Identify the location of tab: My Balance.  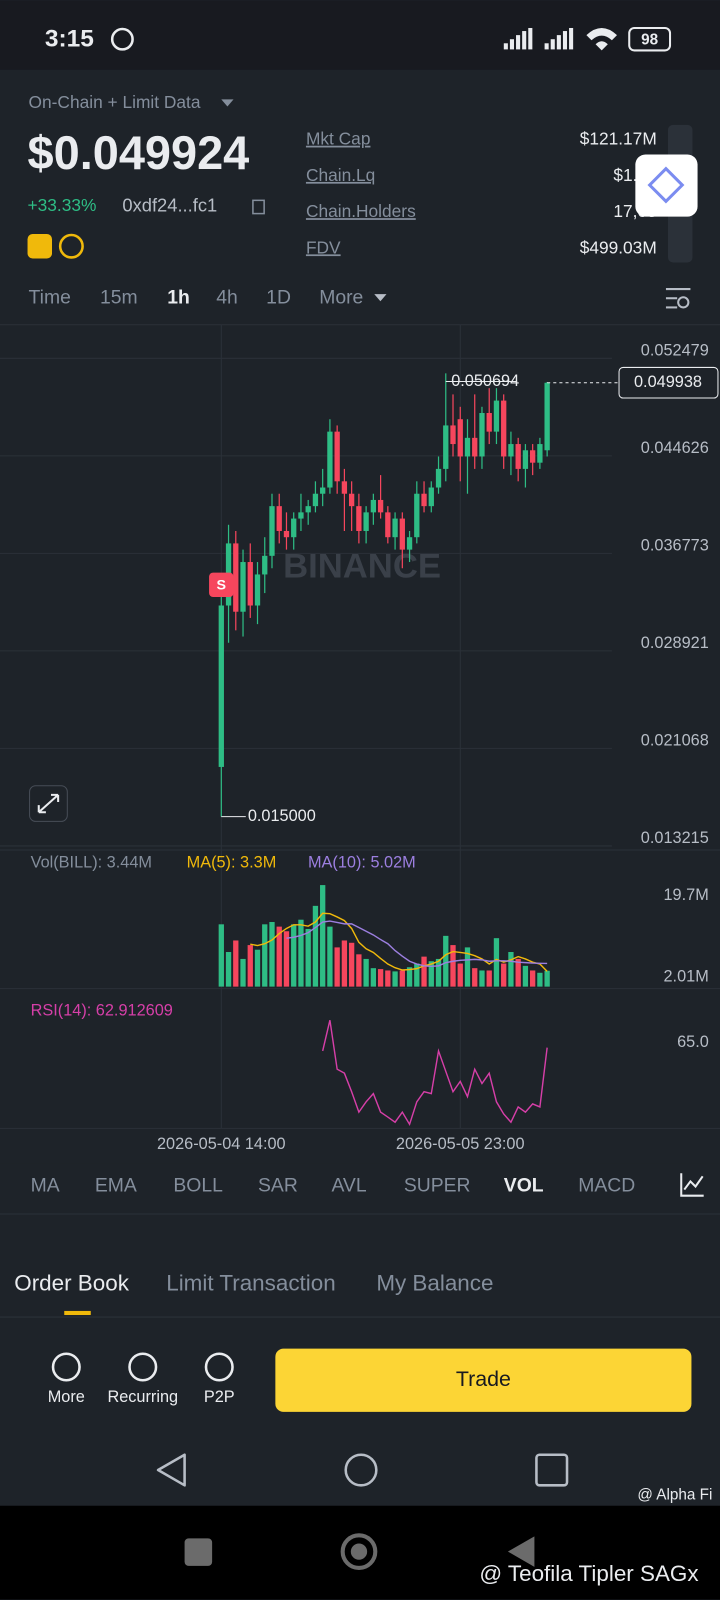
(434, 1282).